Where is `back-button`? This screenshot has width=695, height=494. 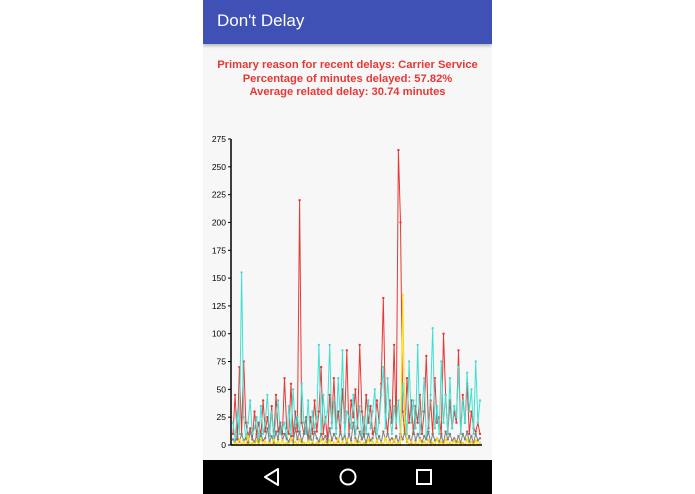
back-button is located at coordinates (272, 477).